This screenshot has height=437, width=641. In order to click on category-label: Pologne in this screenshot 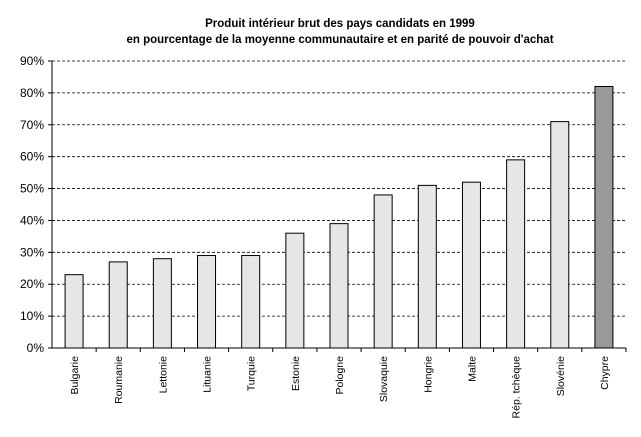, I will do `click(340, 375)`.